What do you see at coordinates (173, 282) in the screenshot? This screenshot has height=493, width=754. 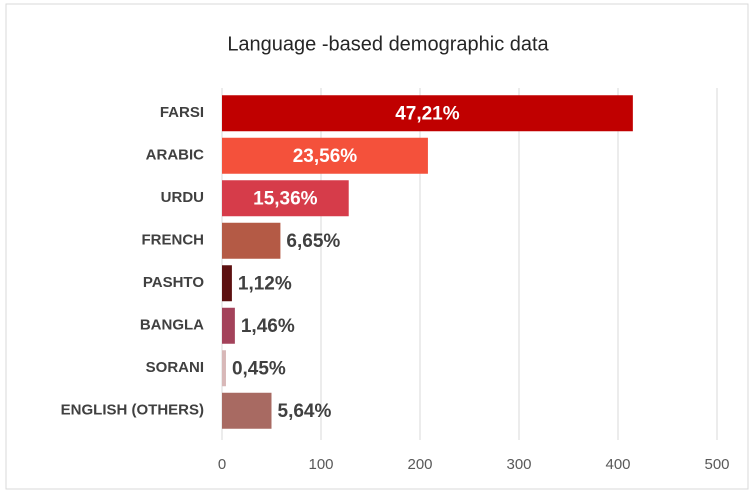 I see `y-tick-label: PASHTO` at bounding box center [173, 282].